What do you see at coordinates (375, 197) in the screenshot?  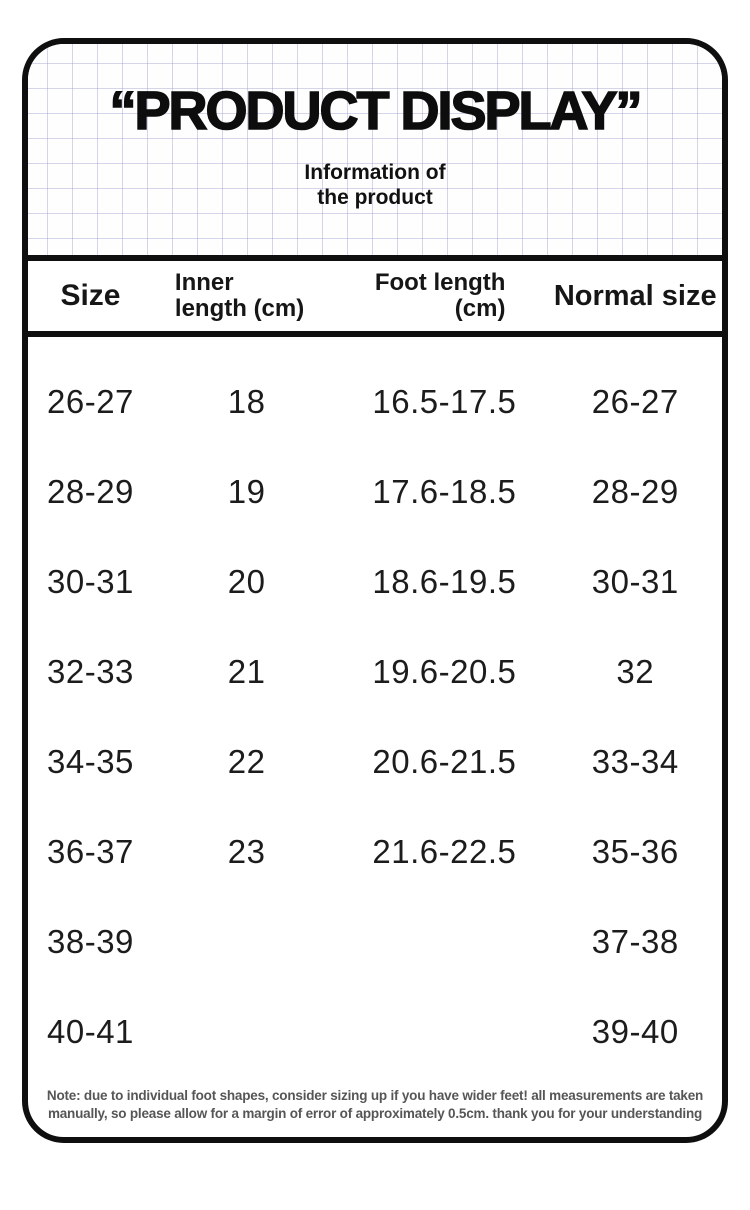 I see `subtitle-line-2: the product` at bounding box center [375, 197].